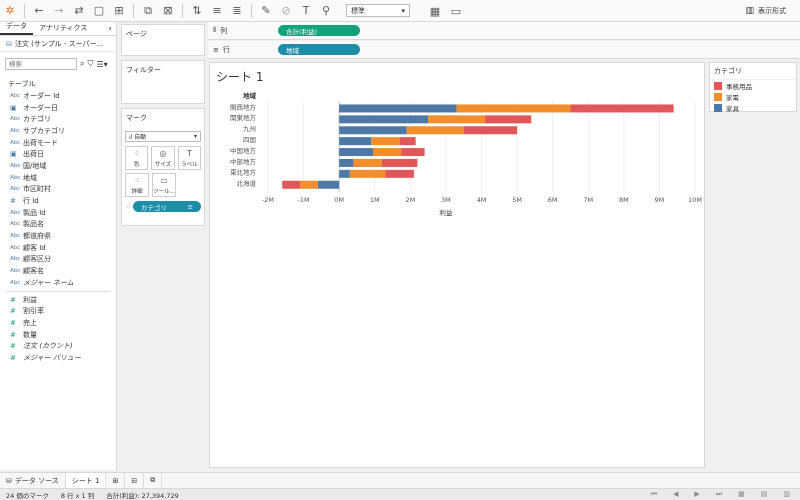 The width and height of the screenshot is (800, 500). Describe the element at coordinates (764, 494) in the screenshot. I see `list-view-icon: ▤` at that location.